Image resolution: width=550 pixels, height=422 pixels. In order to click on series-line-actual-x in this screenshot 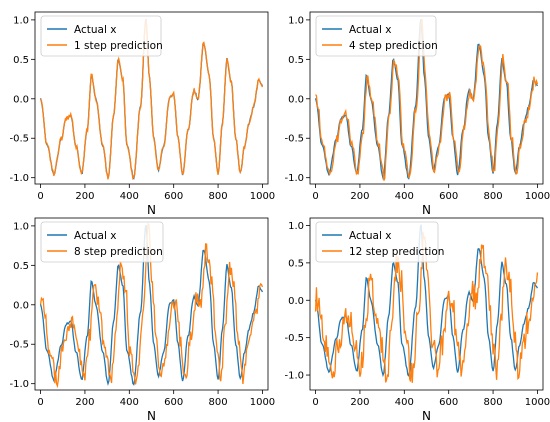, I will do `click(426, 301)`.